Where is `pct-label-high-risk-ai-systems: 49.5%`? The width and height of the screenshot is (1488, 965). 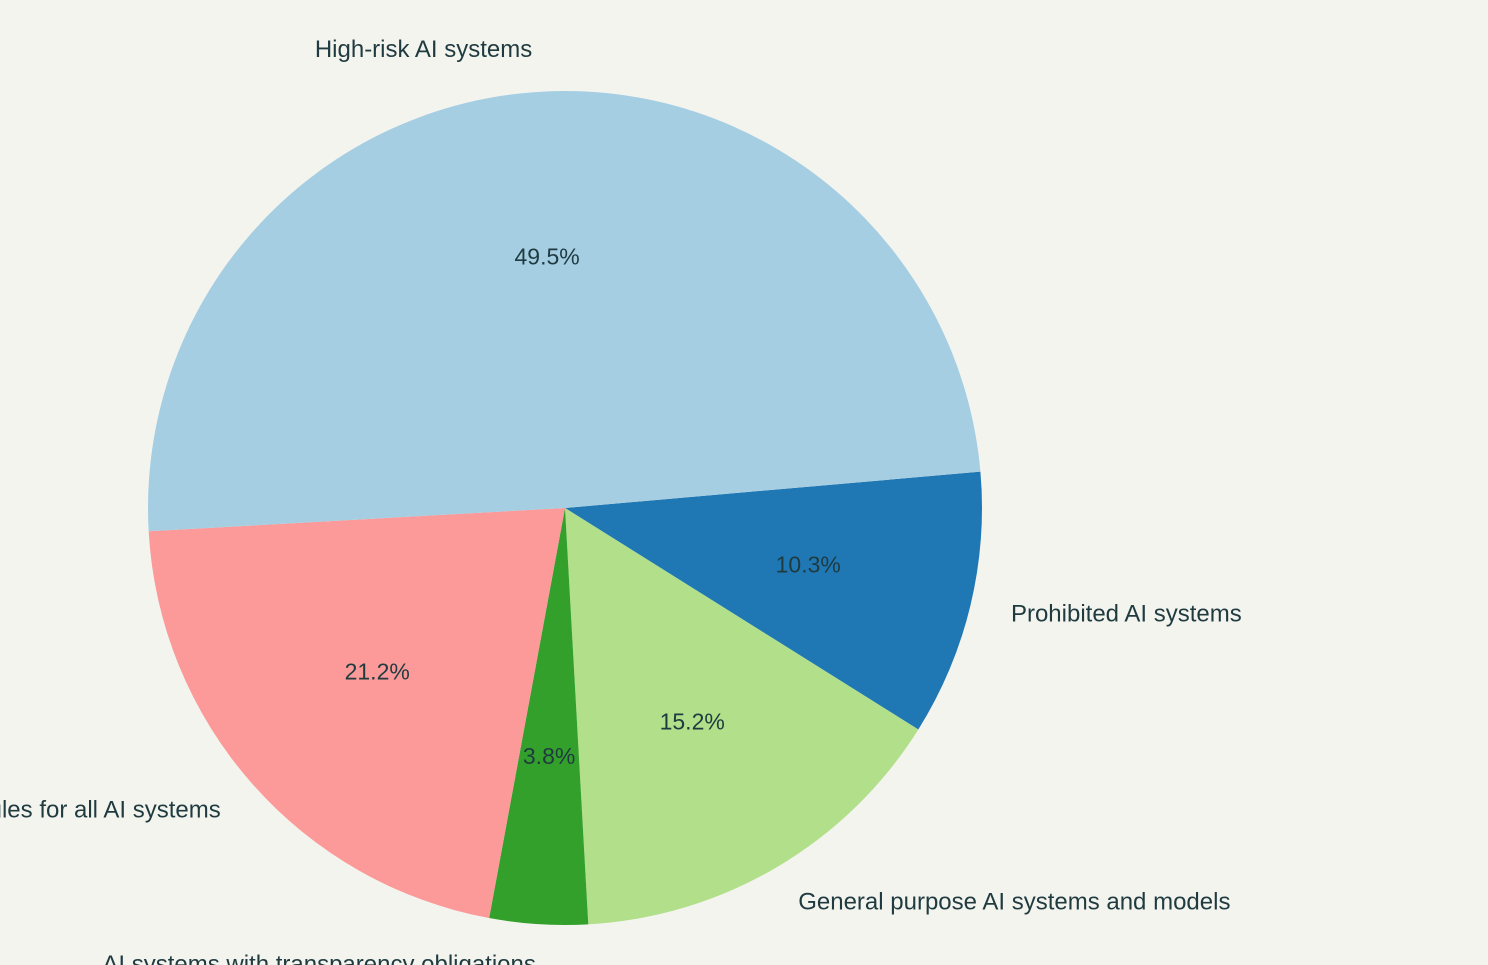 pct-label-high-risk-ai-systems: 49.5% is located at coordinates (547, 257).